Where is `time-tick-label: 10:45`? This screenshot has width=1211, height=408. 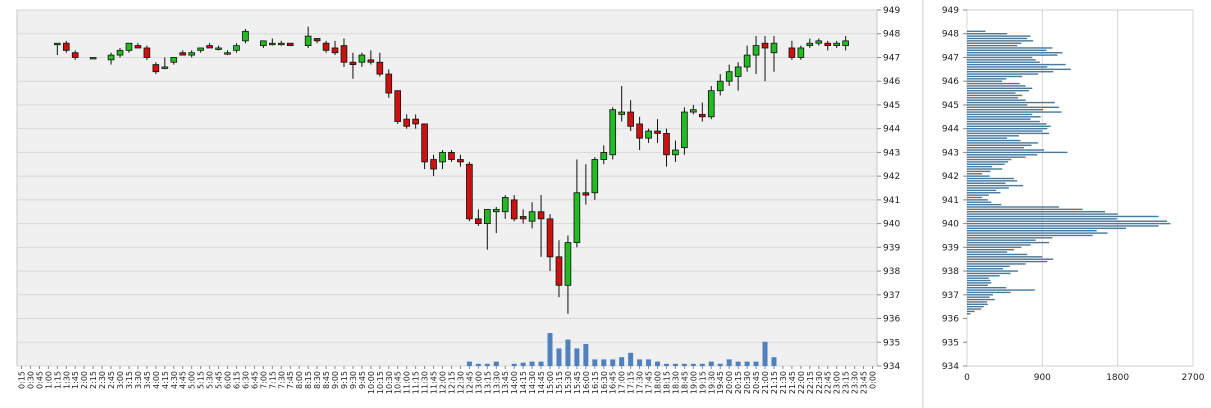
time-tick-label: 10:45 is located at coordinates (398, 382).